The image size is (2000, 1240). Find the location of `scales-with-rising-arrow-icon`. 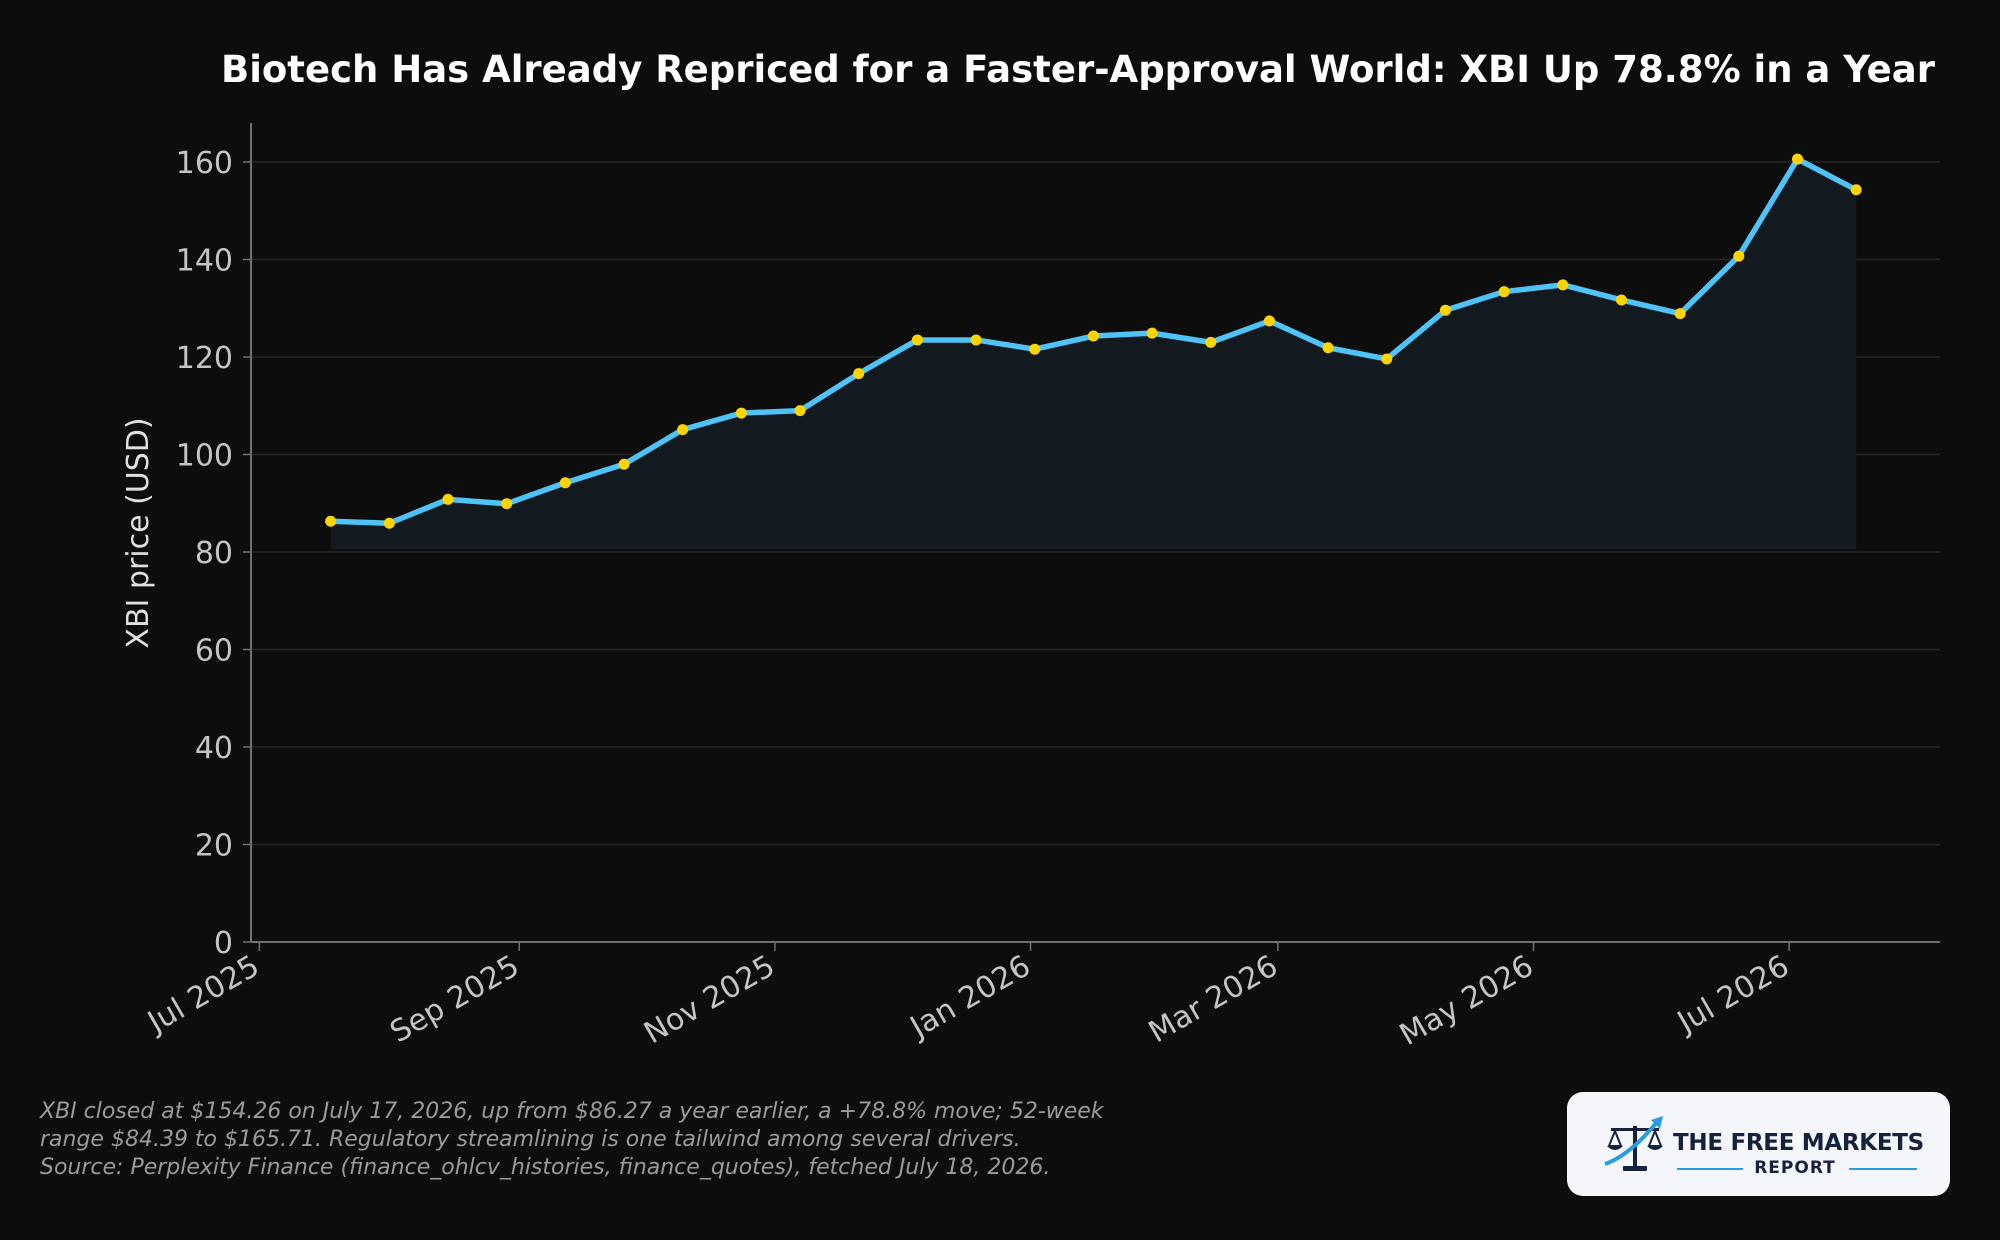

scales-with-rising-arrow-icon is located at coordinates (1633, 1143).